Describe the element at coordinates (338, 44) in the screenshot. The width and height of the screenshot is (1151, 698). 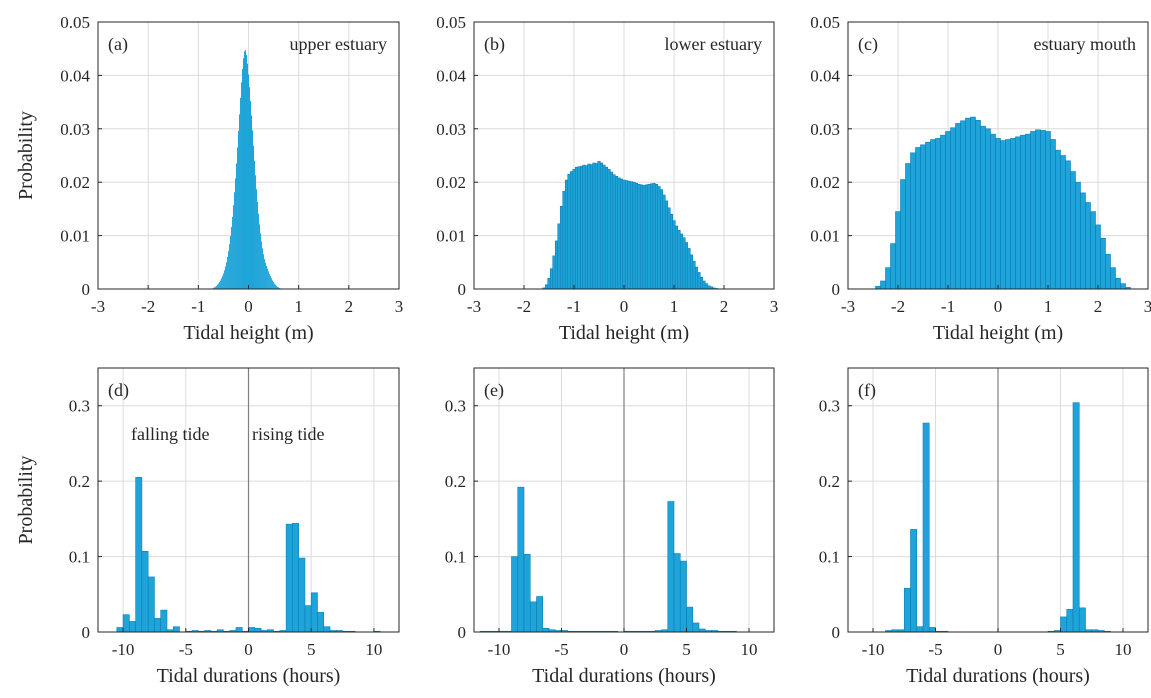
I see `panel-annotation: upper estuary` at that location.